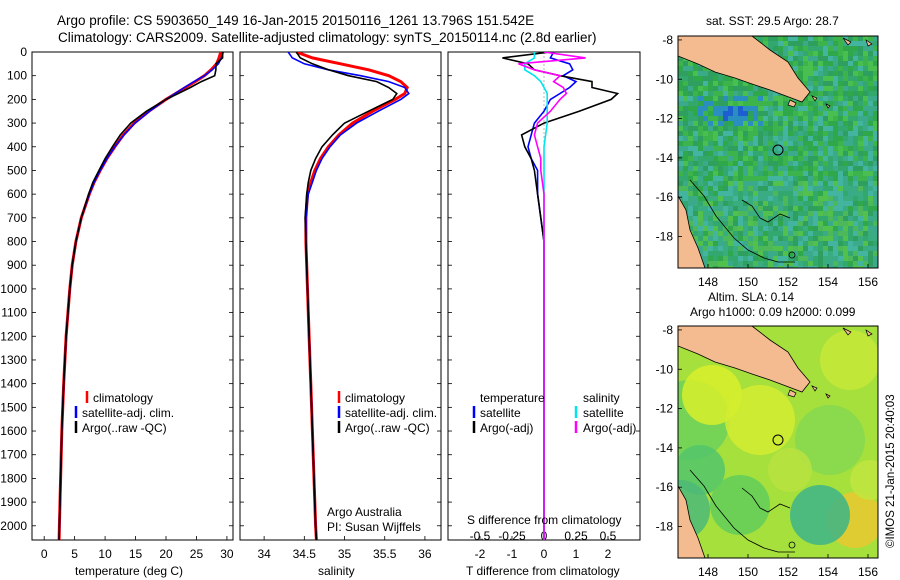 This screenshot has height=580, width=900. Describe the element at coordinates (665, 197) in the screenshot. I see `lat-tick-label: -16` at that location.